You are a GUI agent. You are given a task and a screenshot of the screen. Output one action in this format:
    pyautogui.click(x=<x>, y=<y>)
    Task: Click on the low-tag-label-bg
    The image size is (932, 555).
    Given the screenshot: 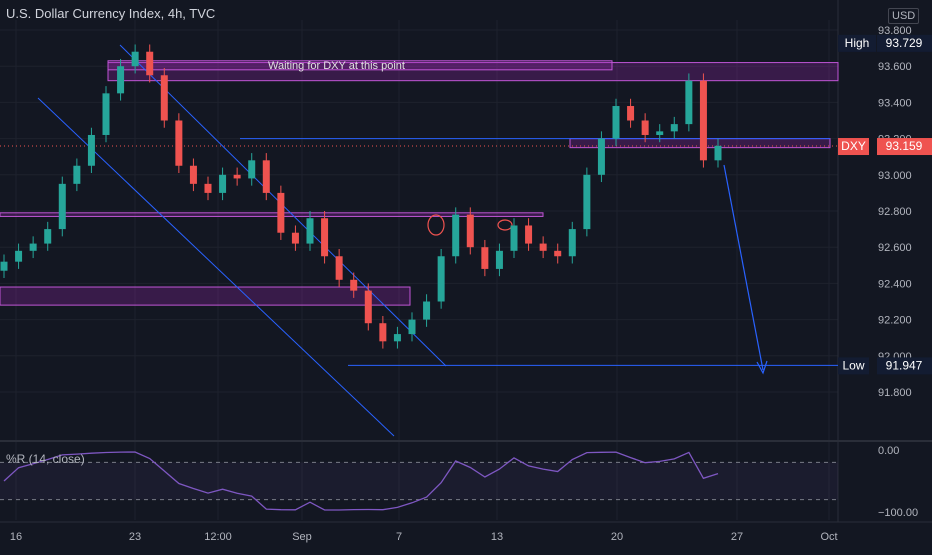 What is the action you would take?
    pyautogui.click(x=853, y=366)
    